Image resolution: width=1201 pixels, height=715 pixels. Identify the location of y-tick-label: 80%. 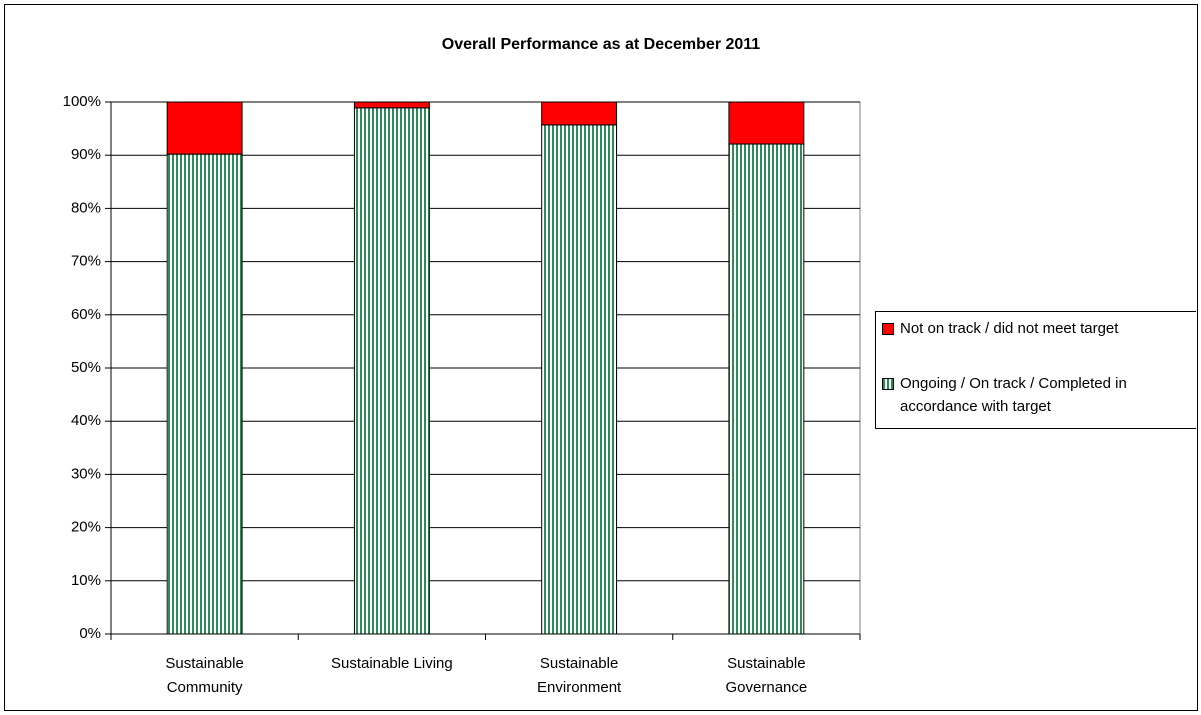
(86, 207).